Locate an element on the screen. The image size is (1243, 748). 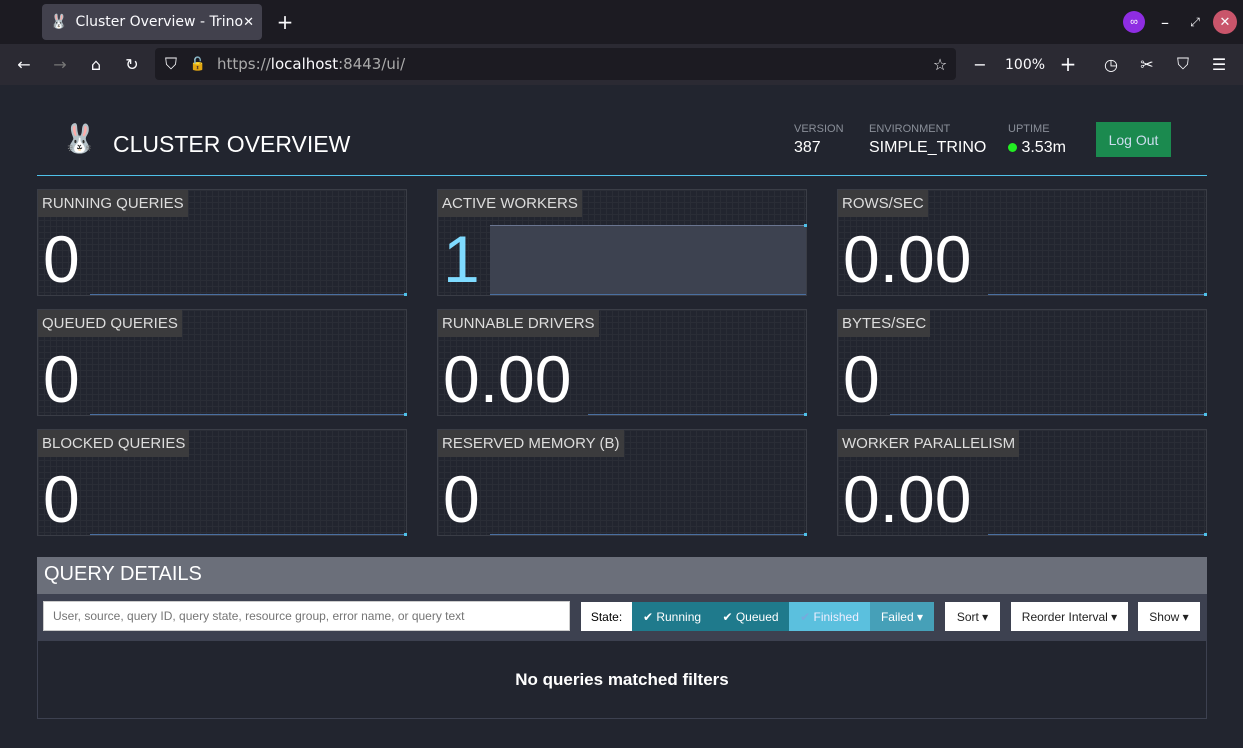
finished-label: Finished is located at coordinates (836, 616).